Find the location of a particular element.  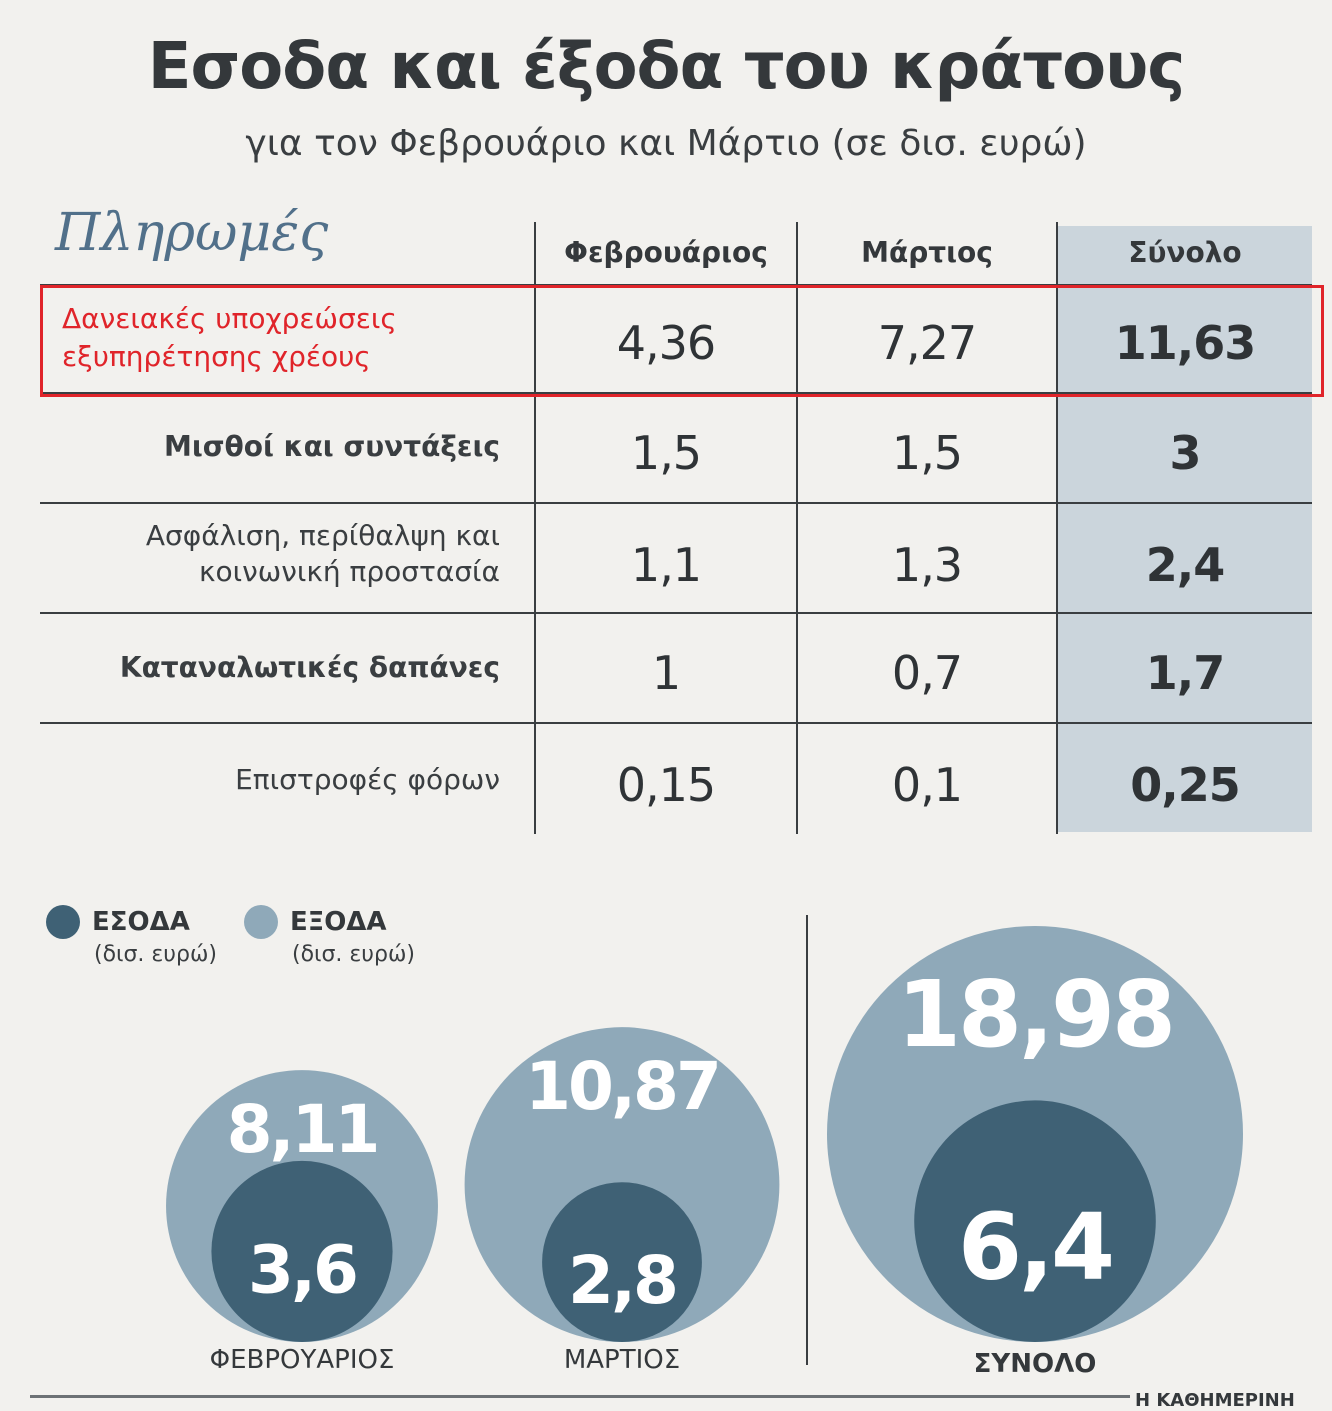

highlight-box is located at coordinates (682, 341).